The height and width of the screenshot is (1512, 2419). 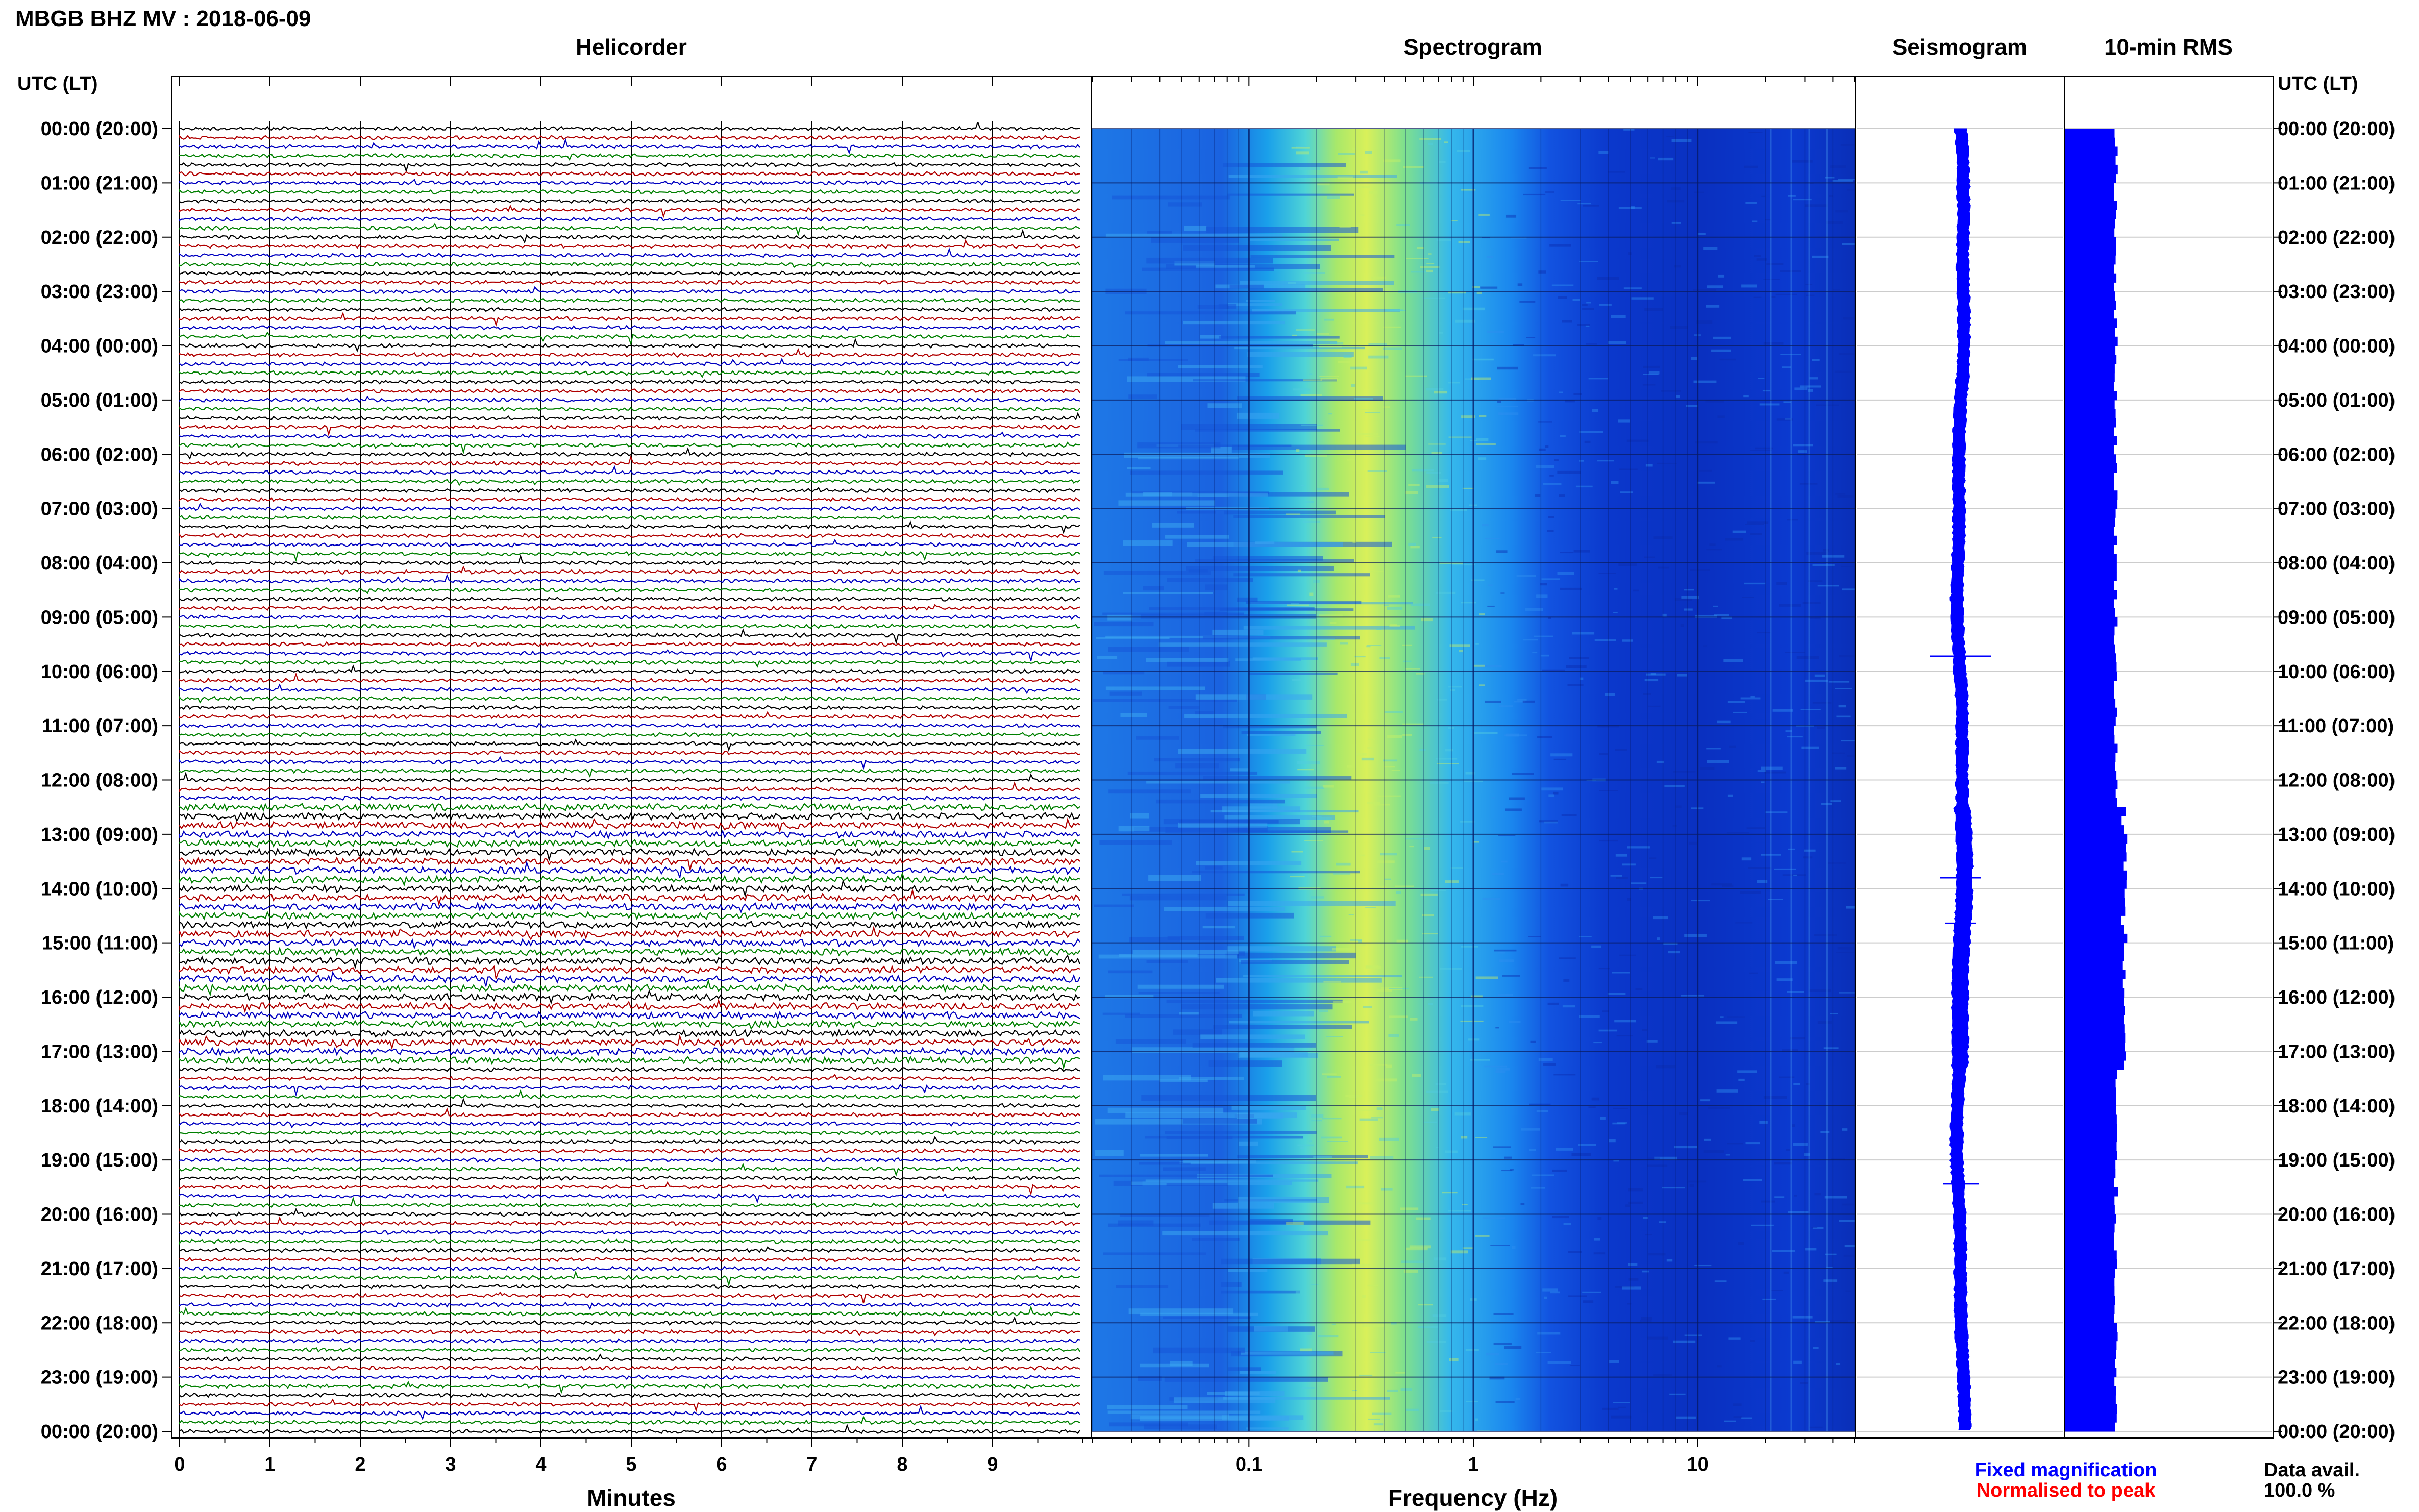 What do you see at coordinates (100, 943) in the screenshot?
I see `utc-label-left: 15:00 (11:00)` at bounding box center [100, 943].